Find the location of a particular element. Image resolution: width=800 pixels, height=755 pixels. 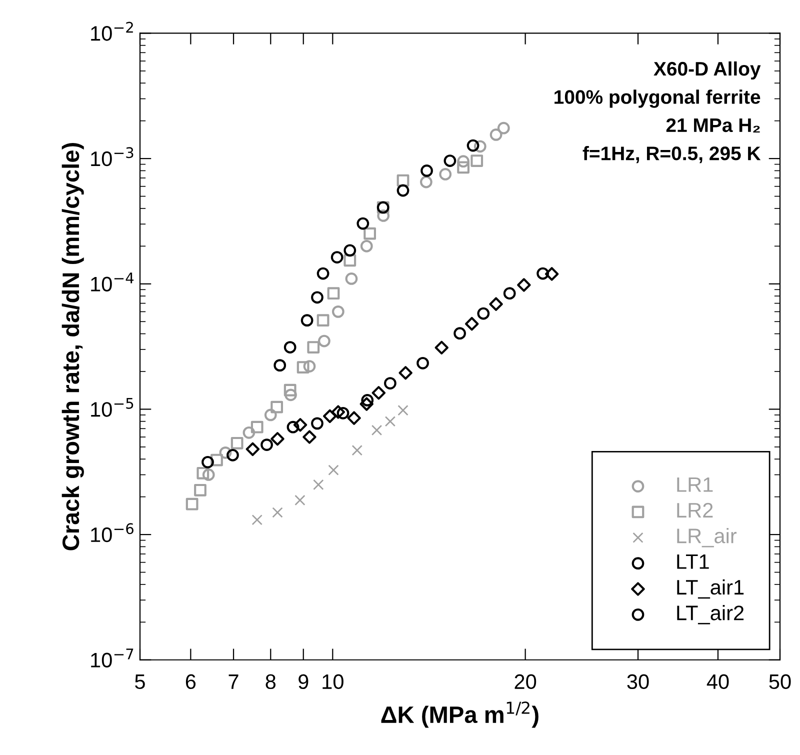

y-tick-label: 10$^{−2}$ is located at coordinates (112, 31).